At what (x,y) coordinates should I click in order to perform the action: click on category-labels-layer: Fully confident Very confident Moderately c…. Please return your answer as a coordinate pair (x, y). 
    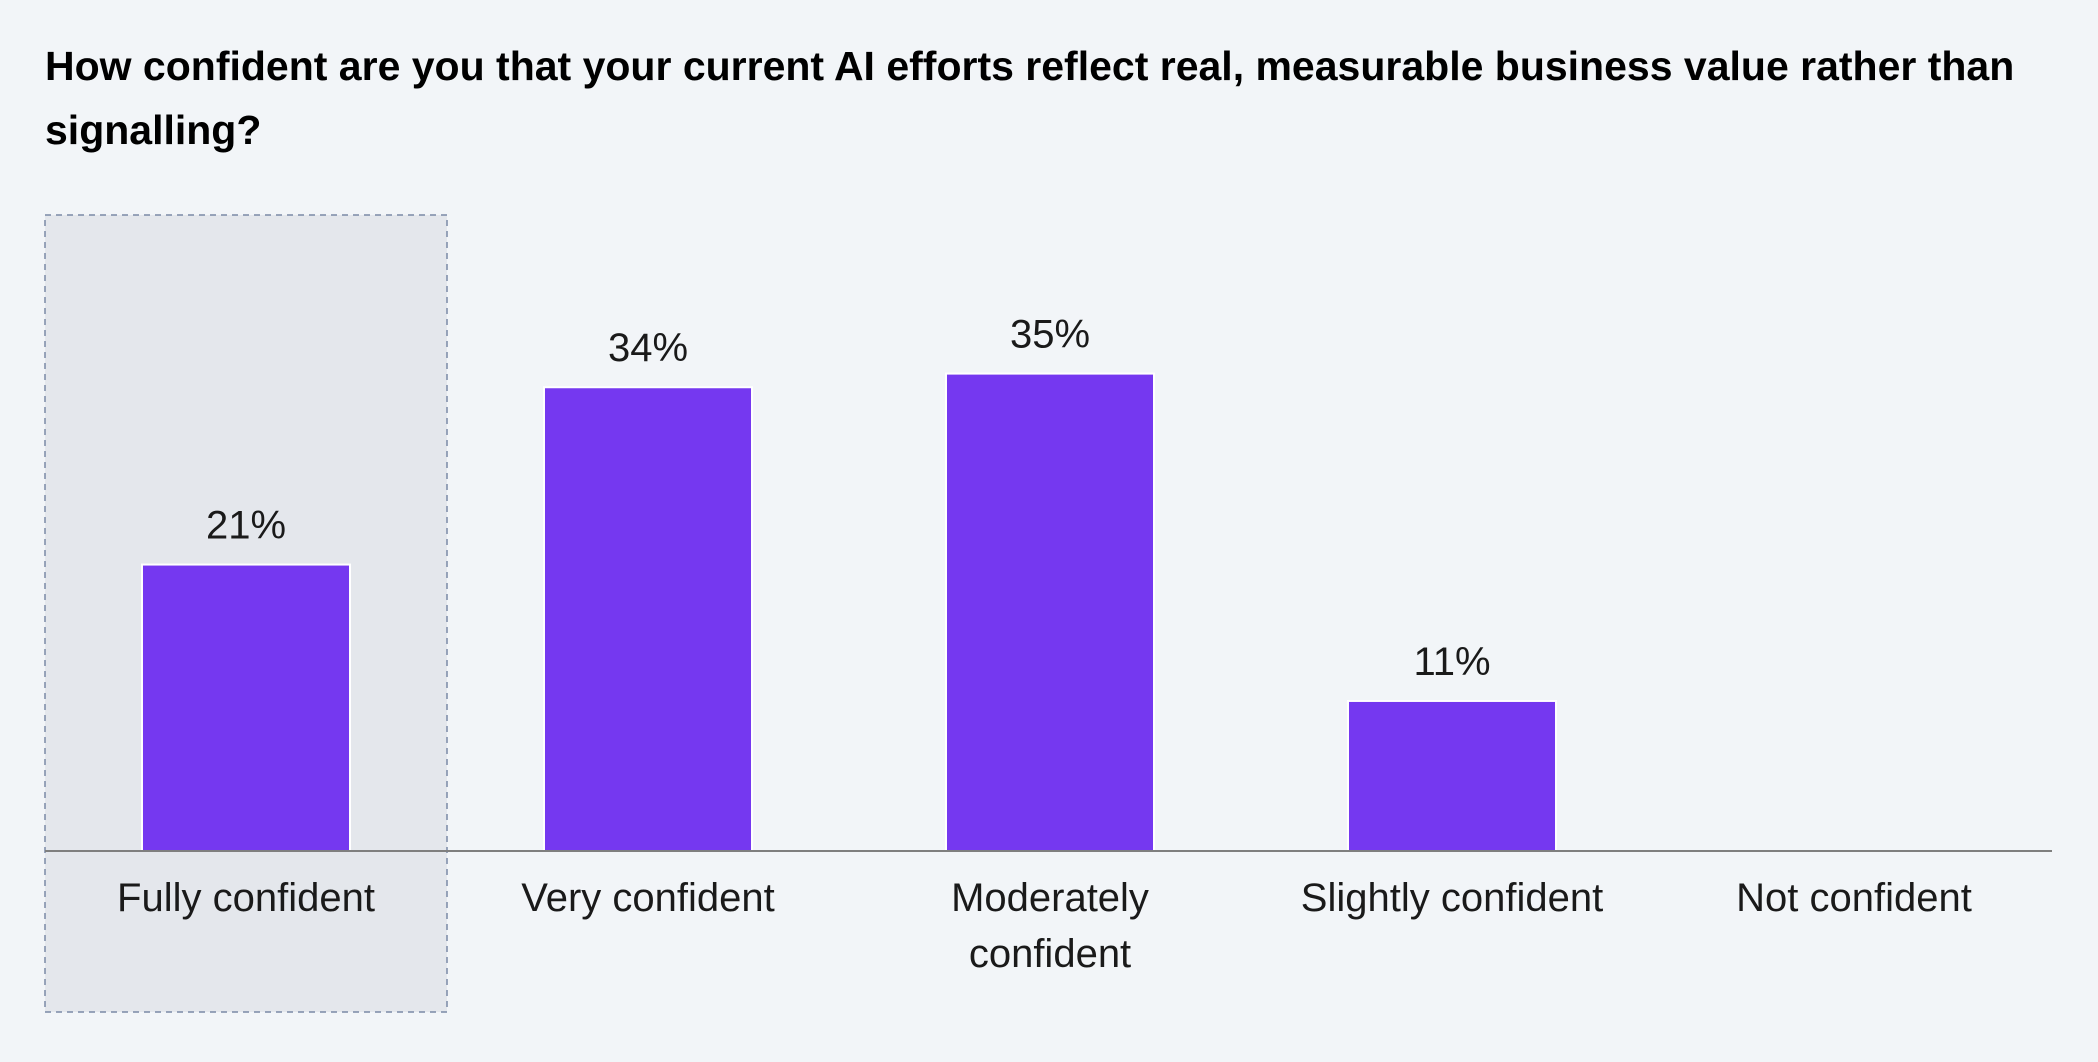
    Looking at the image, I should click on (1044, 926).